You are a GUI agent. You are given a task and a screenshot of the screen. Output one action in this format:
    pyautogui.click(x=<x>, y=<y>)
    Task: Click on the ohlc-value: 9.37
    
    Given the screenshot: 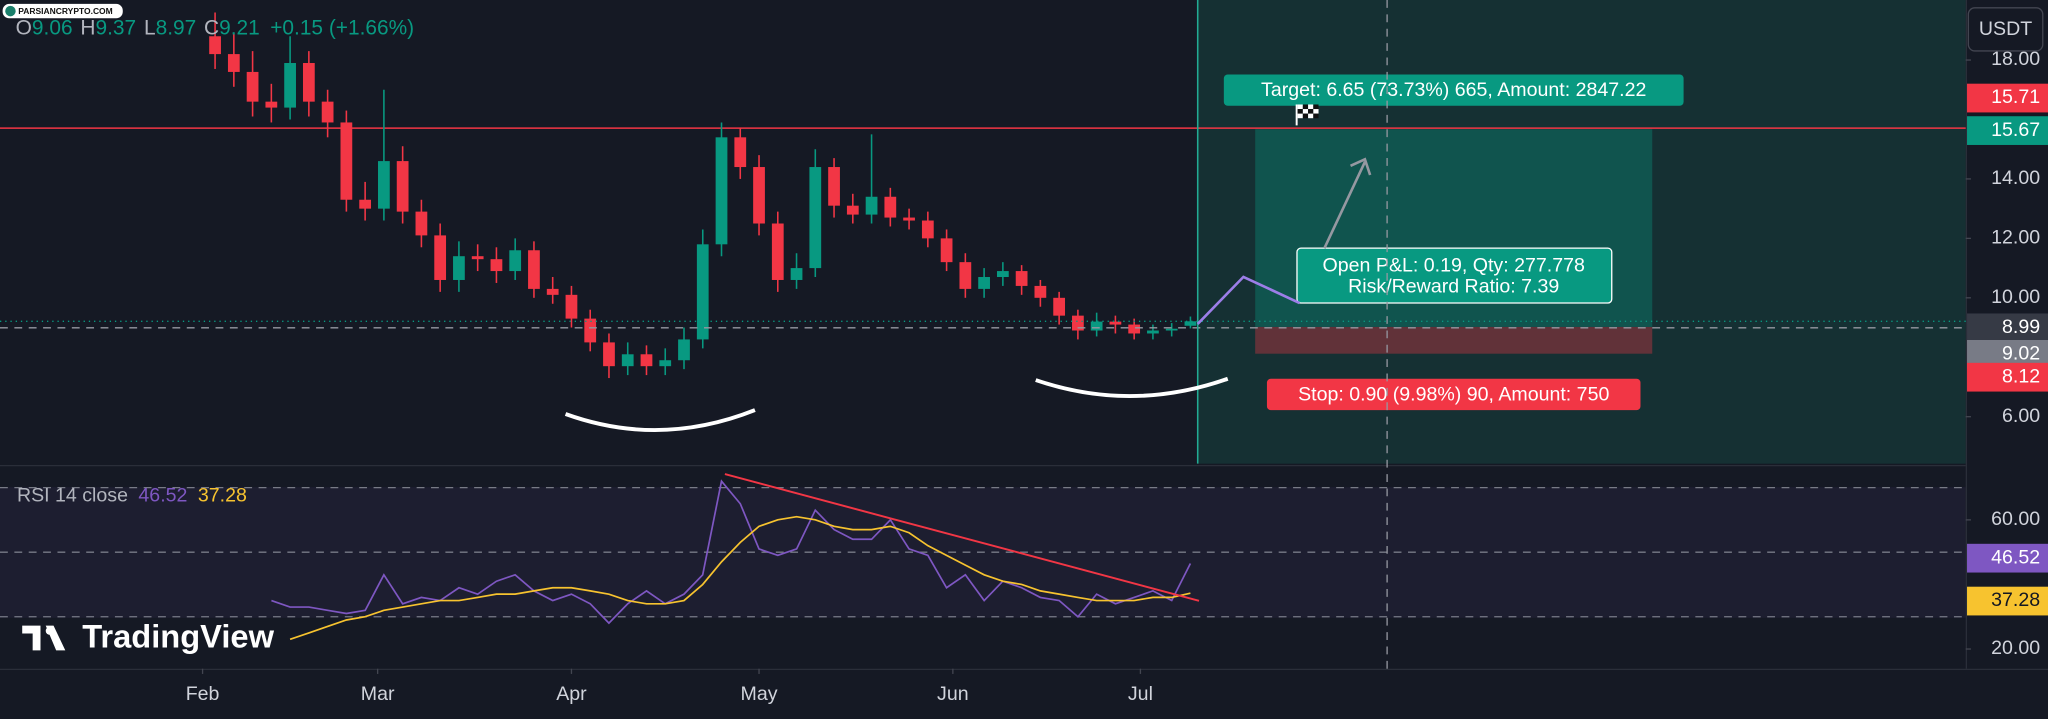 What is the action you would take?
    pyautogui.click(x=115, y=27)
    